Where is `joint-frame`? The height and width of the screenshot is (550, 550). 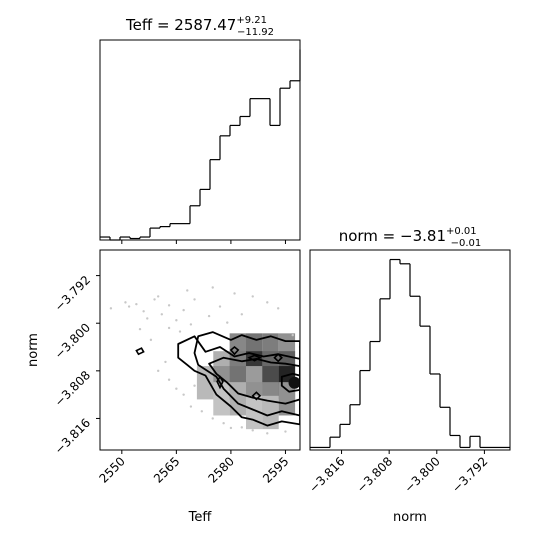
joint-frame is located at coordinates (200, 350).